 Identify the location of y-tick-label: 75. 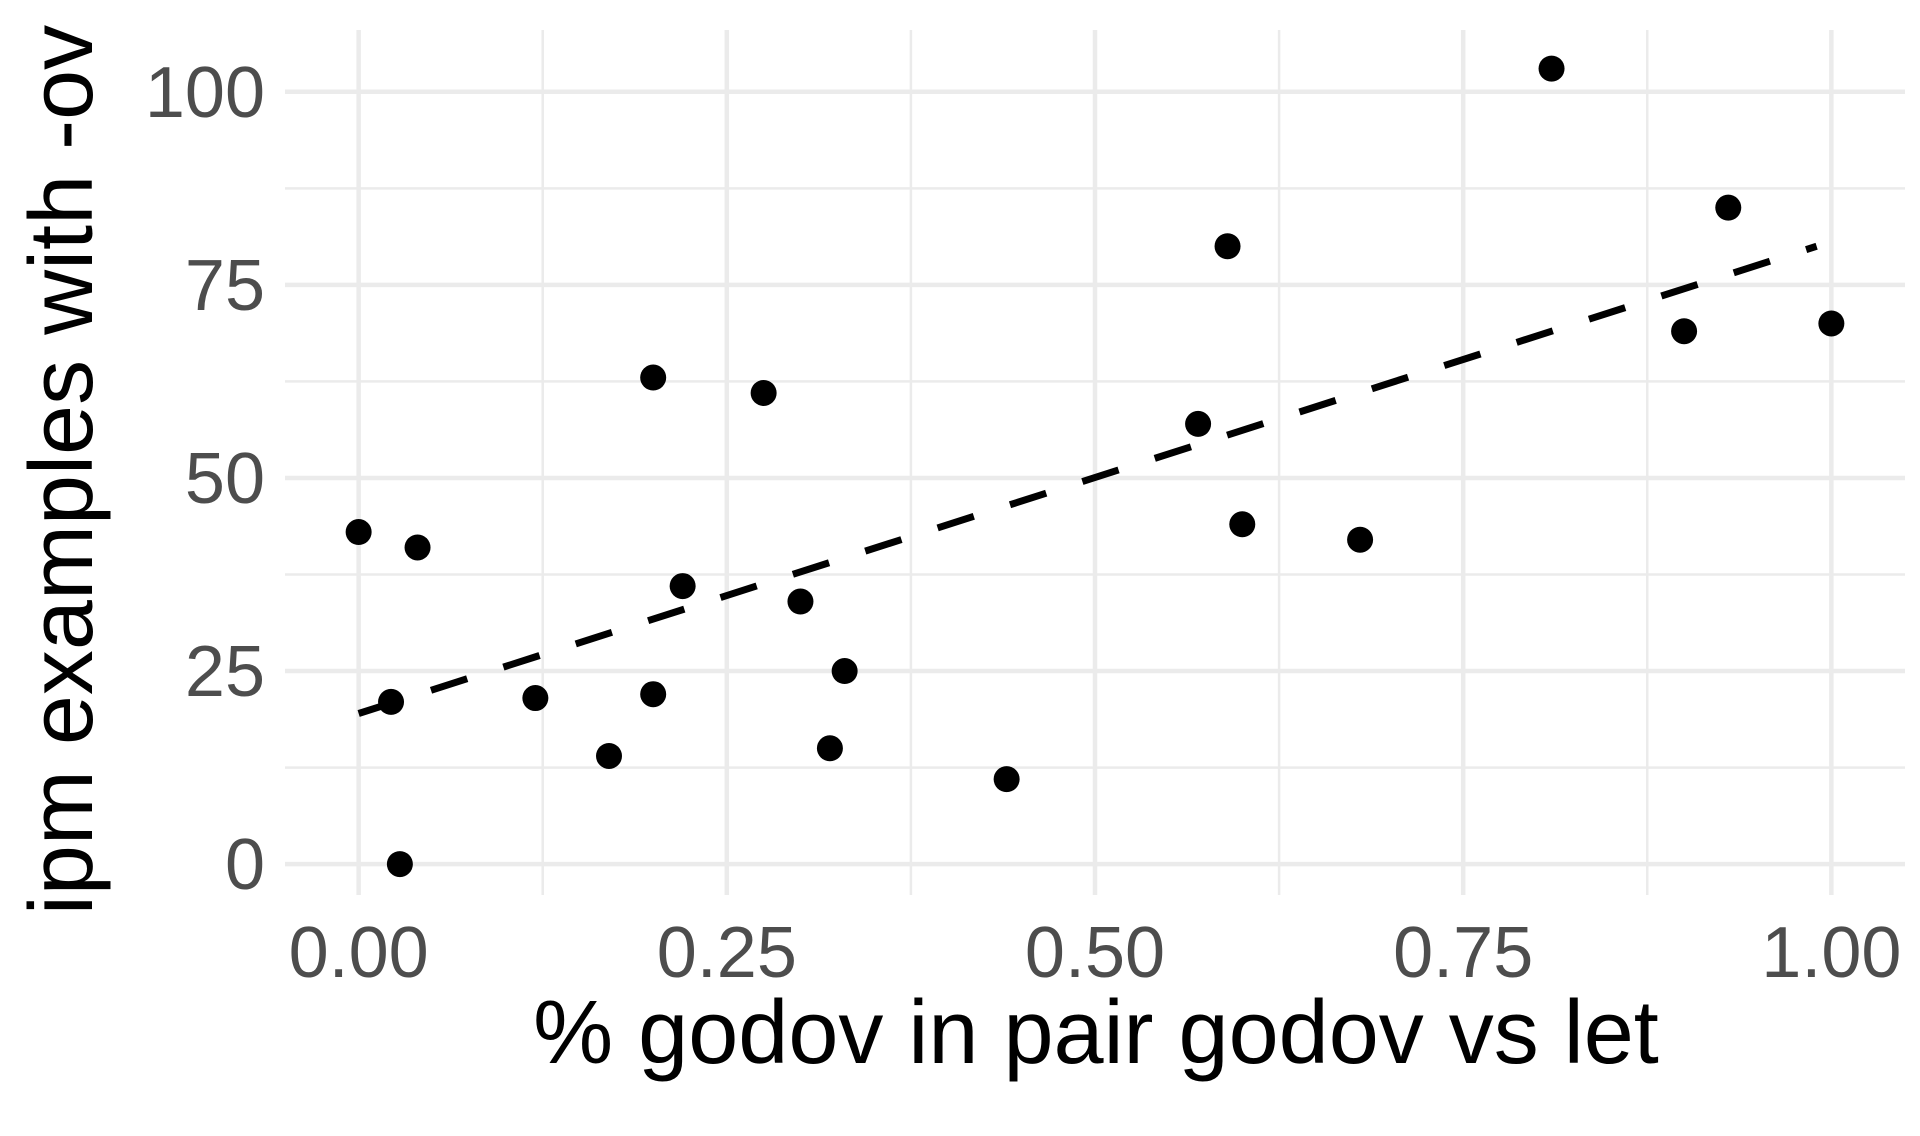
(225, 286).